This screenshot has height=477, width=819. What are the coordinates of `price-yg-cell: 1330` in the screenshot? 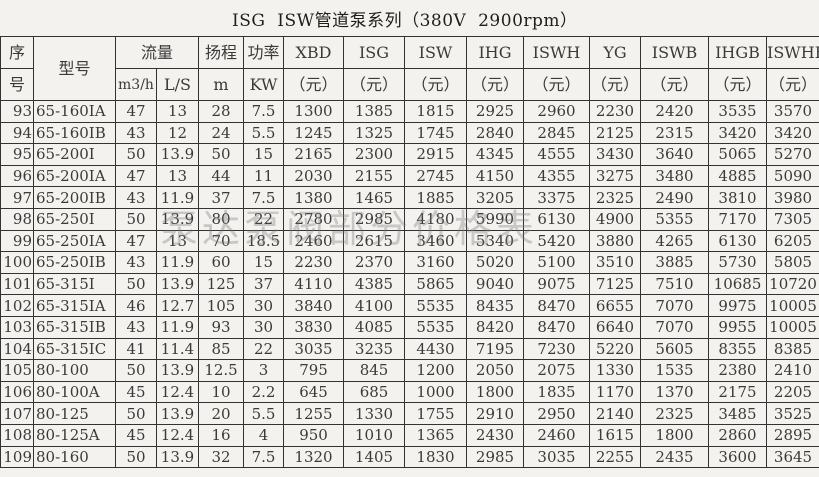 It's located at (615, 370).